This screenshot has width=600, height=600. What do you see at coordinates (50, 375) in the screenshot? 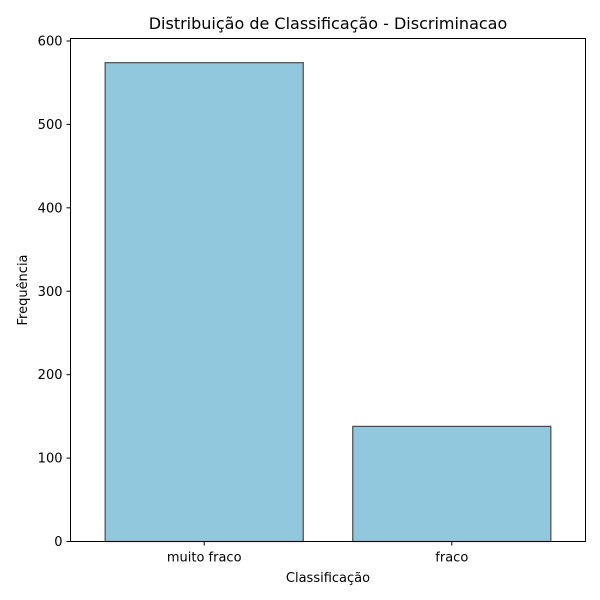
I see `y-tick-label: 200` at bounding box center [50, 375].